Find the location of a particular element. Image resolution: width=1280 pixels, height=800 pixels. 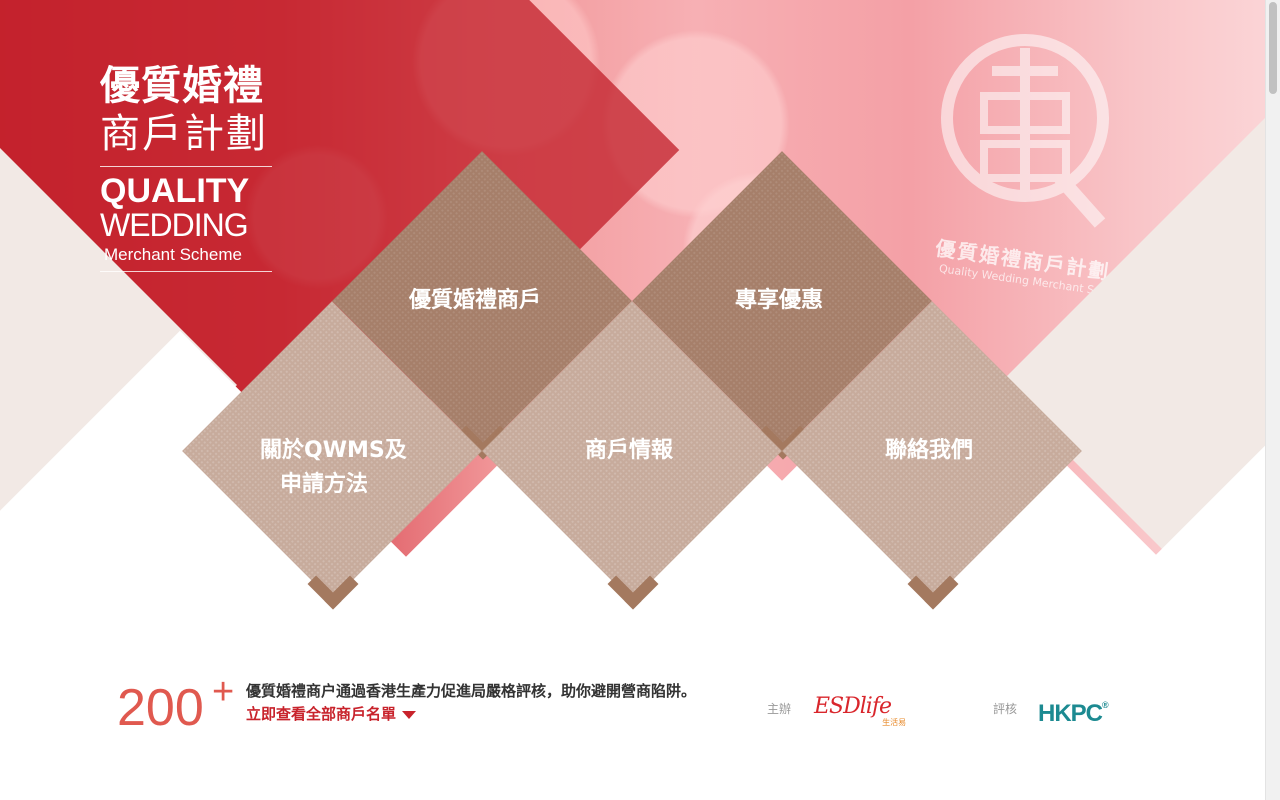

scrollbar-thumb is located at coordinates (1273, 48).